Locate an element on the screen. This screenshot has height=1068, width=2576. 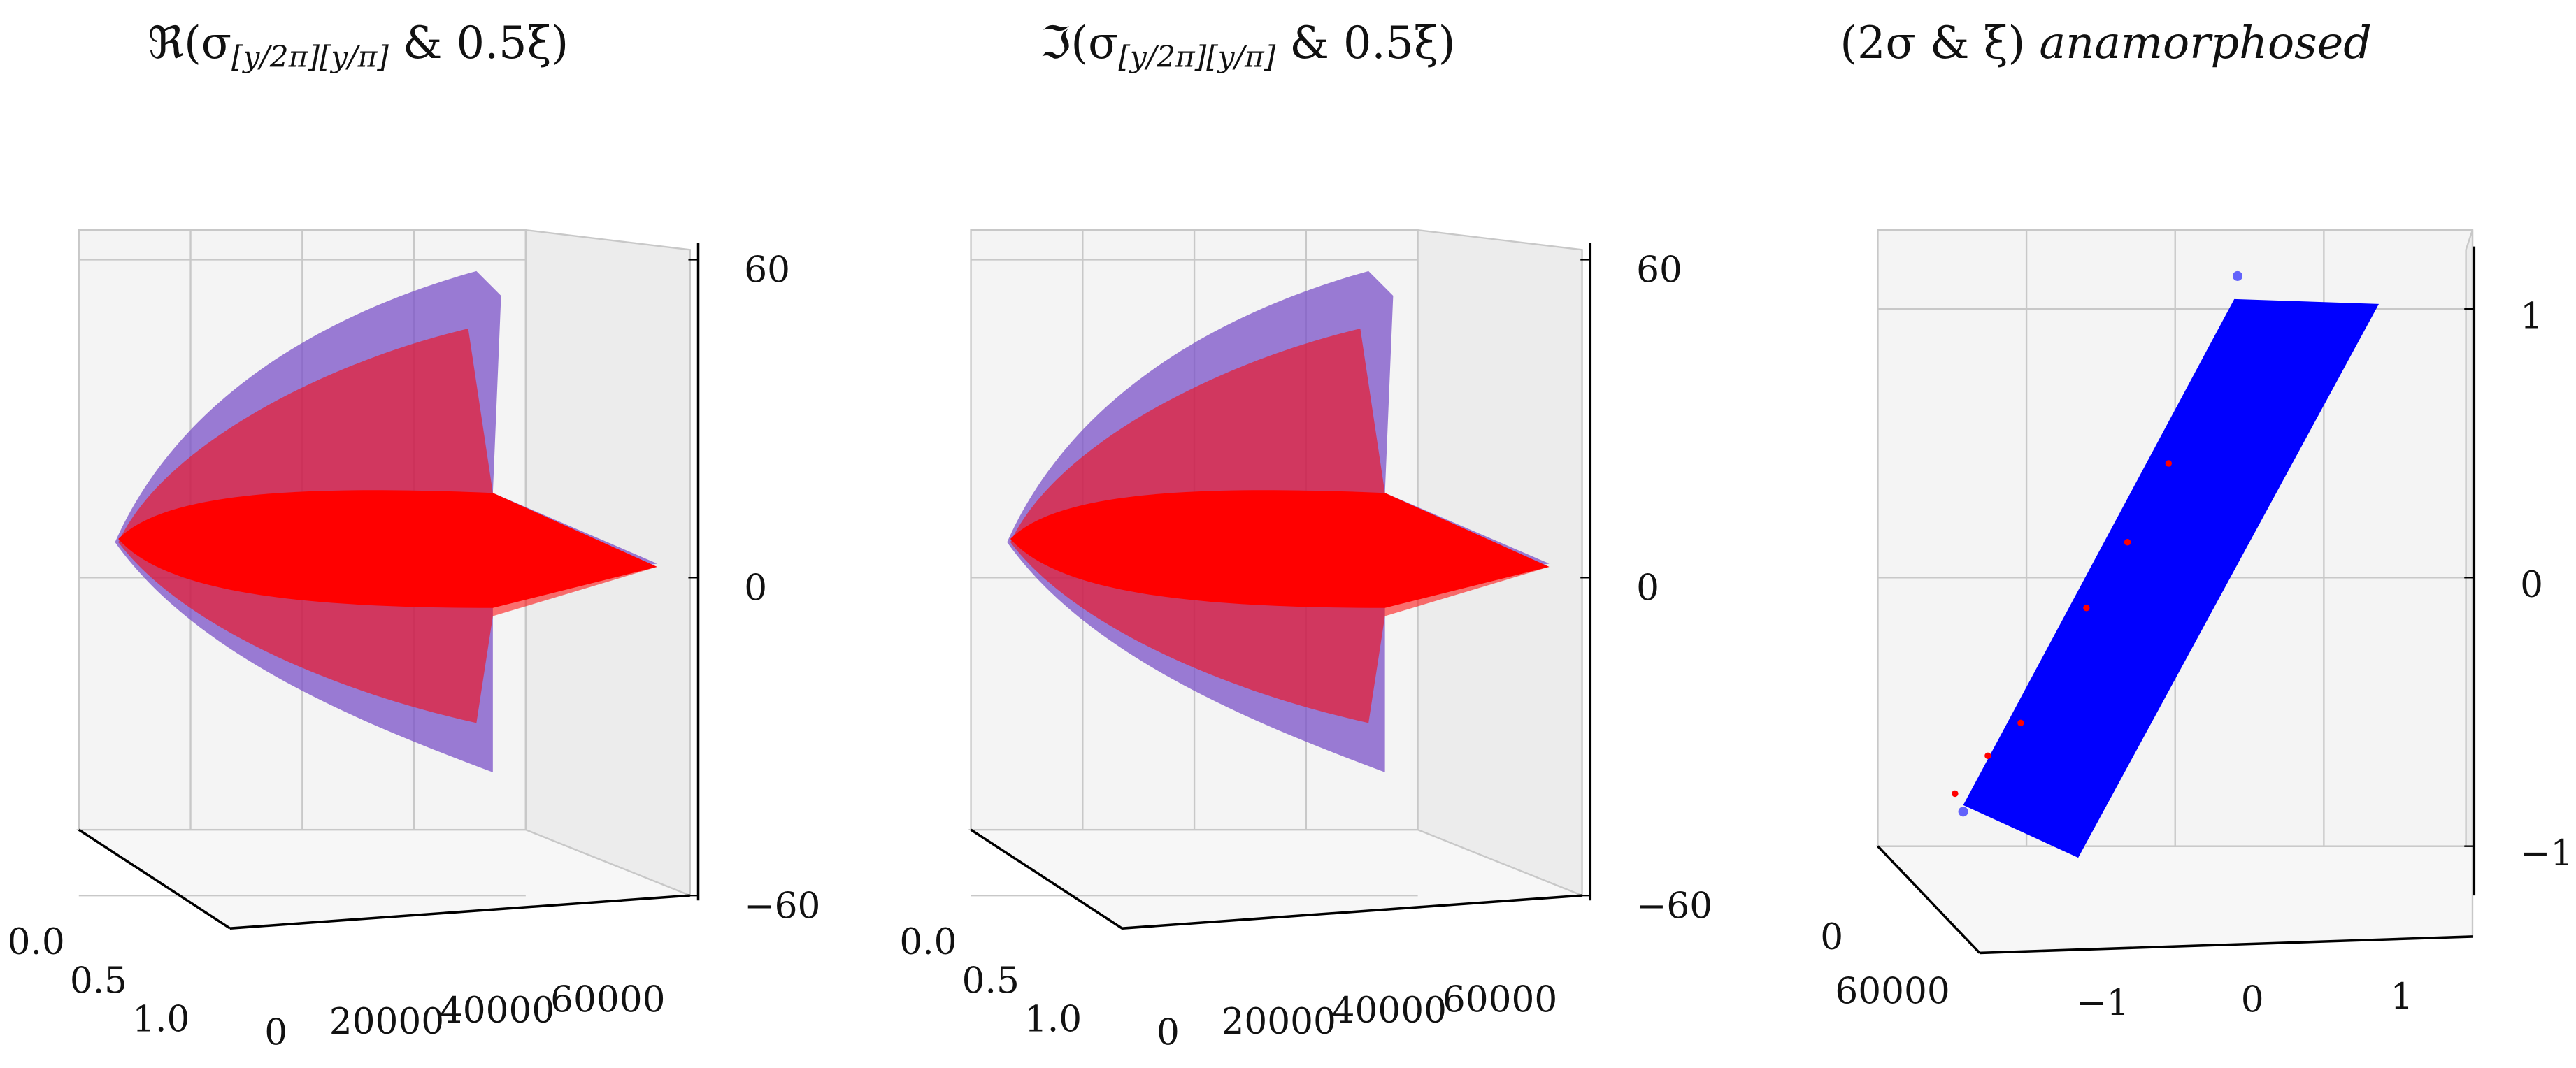
z-tick-label: 1 is located at coordinates (2531, 317).